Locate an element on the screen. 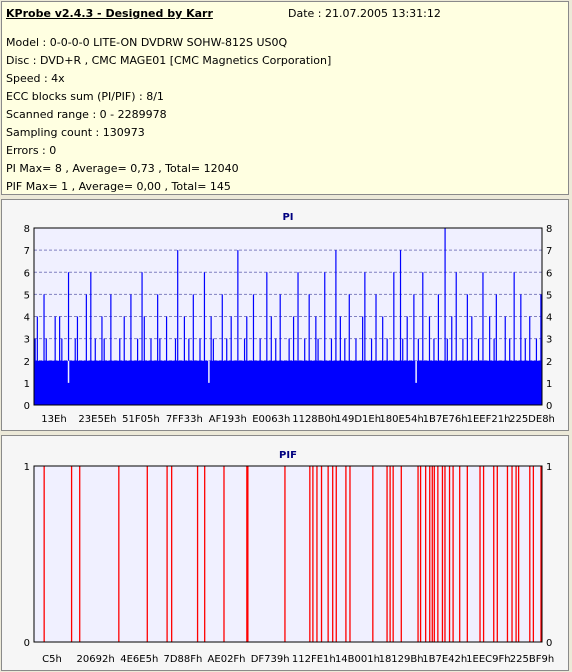 The width and height of the screenshot is (572, 672). pi-ytick-left: 8 is located at coordinates (27, 229).